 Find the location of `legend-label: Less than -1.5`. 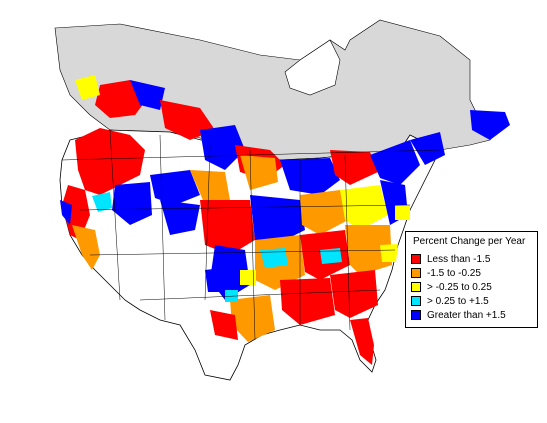

legend-label: Less than -1.5 is located at coordinates (459, 259).